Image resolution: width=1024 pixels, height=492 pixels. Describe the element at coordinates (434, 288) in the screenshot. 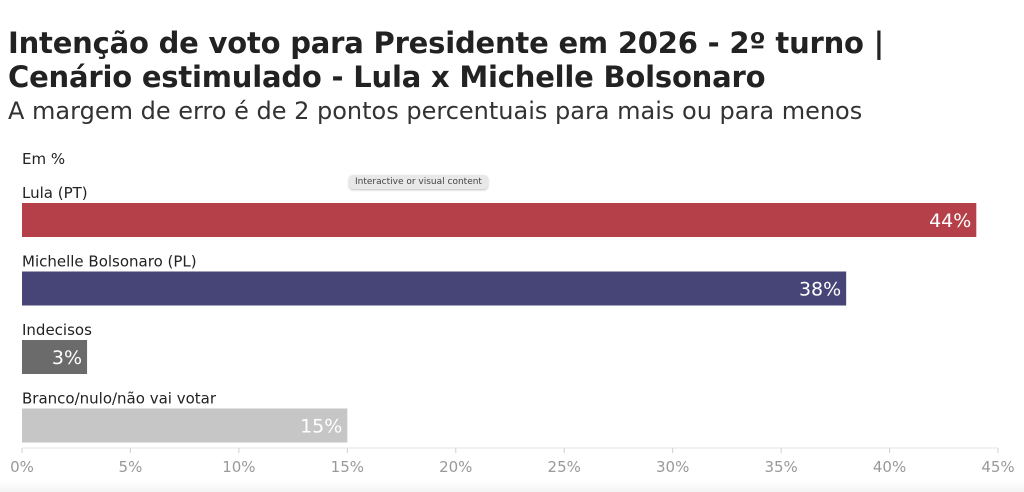

I see `bar-michelle-bolsonaro-pl` at that location.